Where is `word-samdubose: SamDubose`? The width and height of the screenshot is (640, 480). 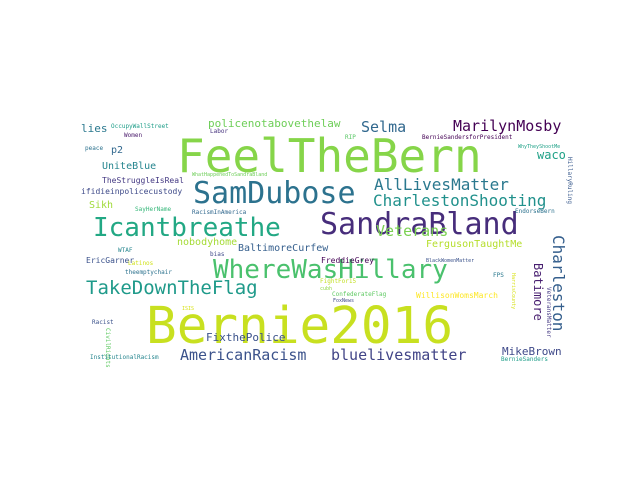 word-samdubose: SamDubose is located at coordinates (274, 193).